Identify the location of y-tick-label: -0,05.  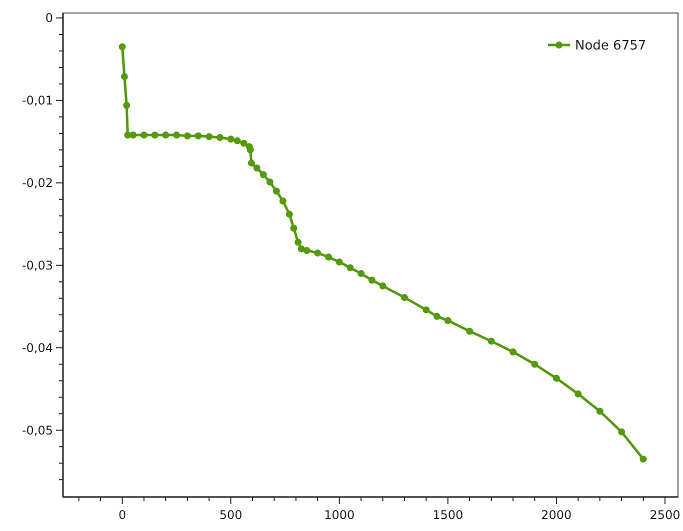
(37, 430).